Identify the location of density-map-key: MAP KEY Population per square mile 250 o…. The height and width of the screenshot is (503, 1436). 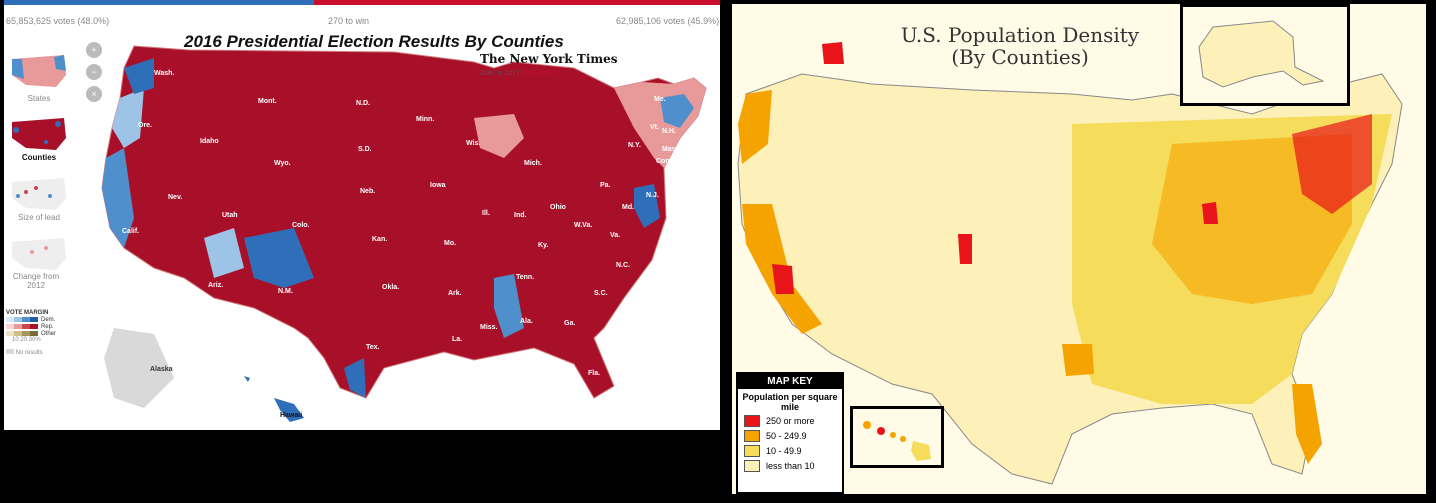
(790, 433).